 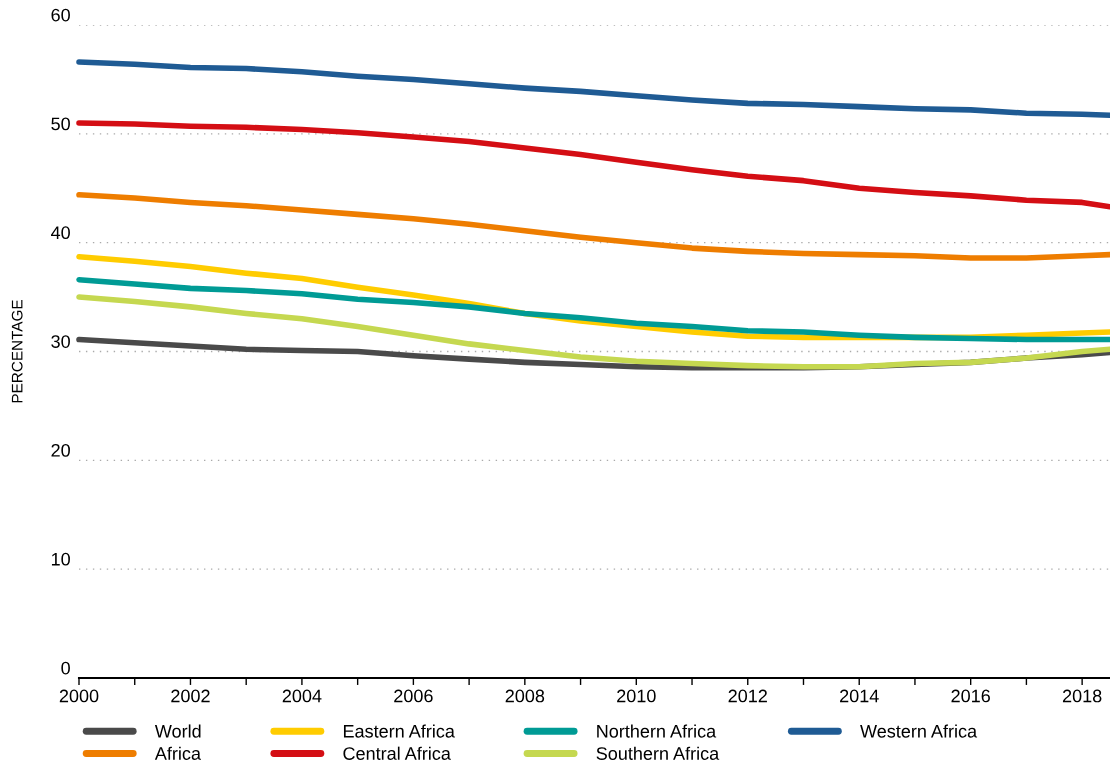 I want to click on x-tick-label: 2014, so click(x=859, y=696).